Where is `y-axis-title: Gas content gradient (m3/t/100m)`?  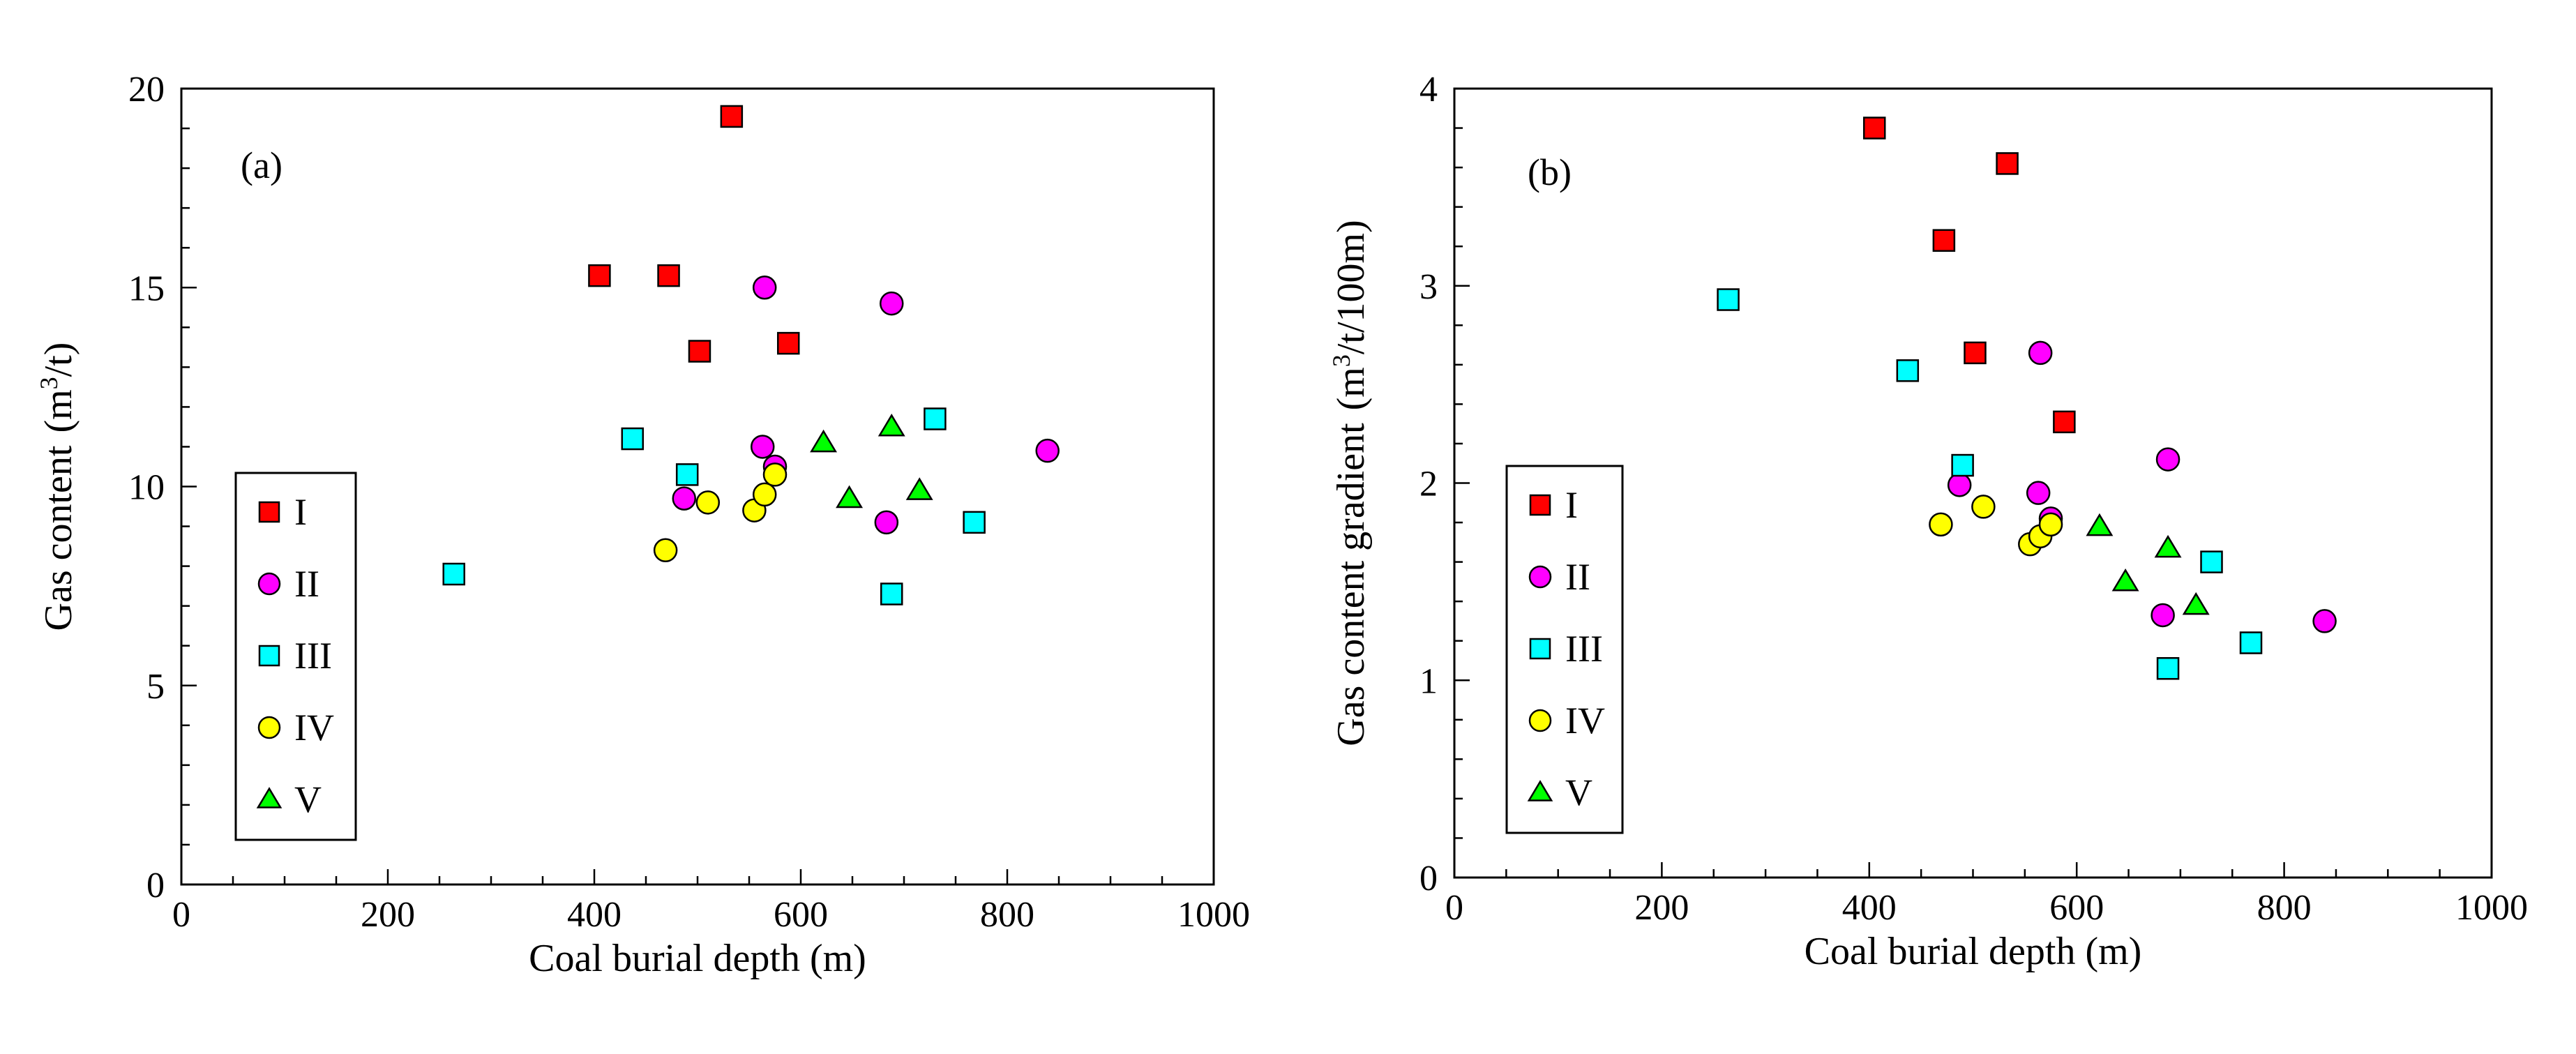 y-axis-title: Gas content gradient (m3/t/100m) is located at coordinates (1350, 483).